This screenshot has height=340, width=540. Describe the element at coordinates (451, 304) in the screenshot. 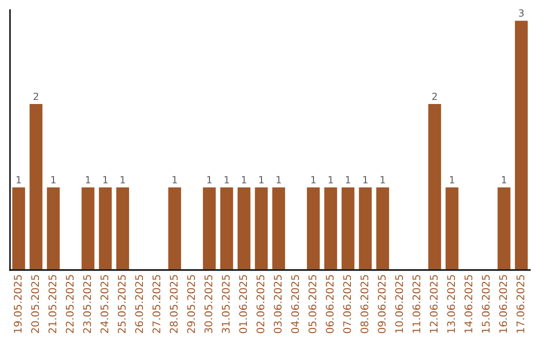

I see `x-tick-label: 13.06.2025` at that location.